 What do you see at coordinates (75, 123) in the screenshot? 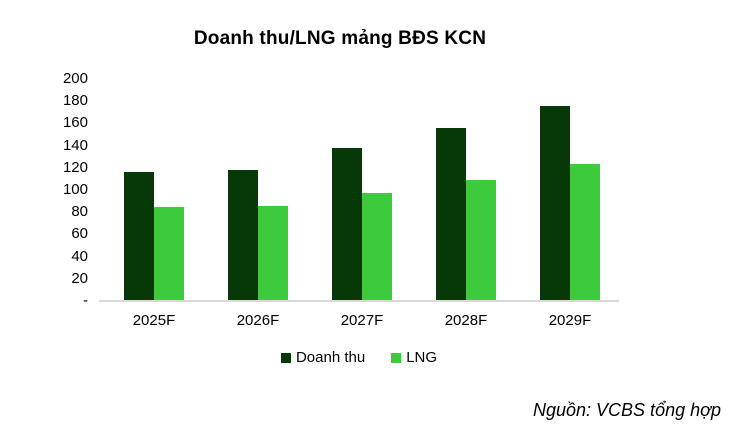
I see `y-axis-tick-label-160: 160` at bounding box center [75, 123].